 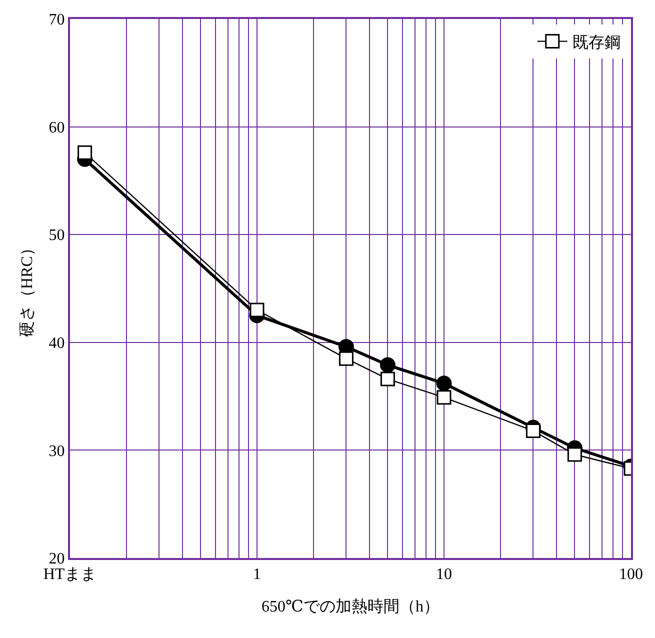 What do you see at coordinates (56, 451) in the screenshot?
I see `y-tick-label: 30` at bounding box center [56, 451].